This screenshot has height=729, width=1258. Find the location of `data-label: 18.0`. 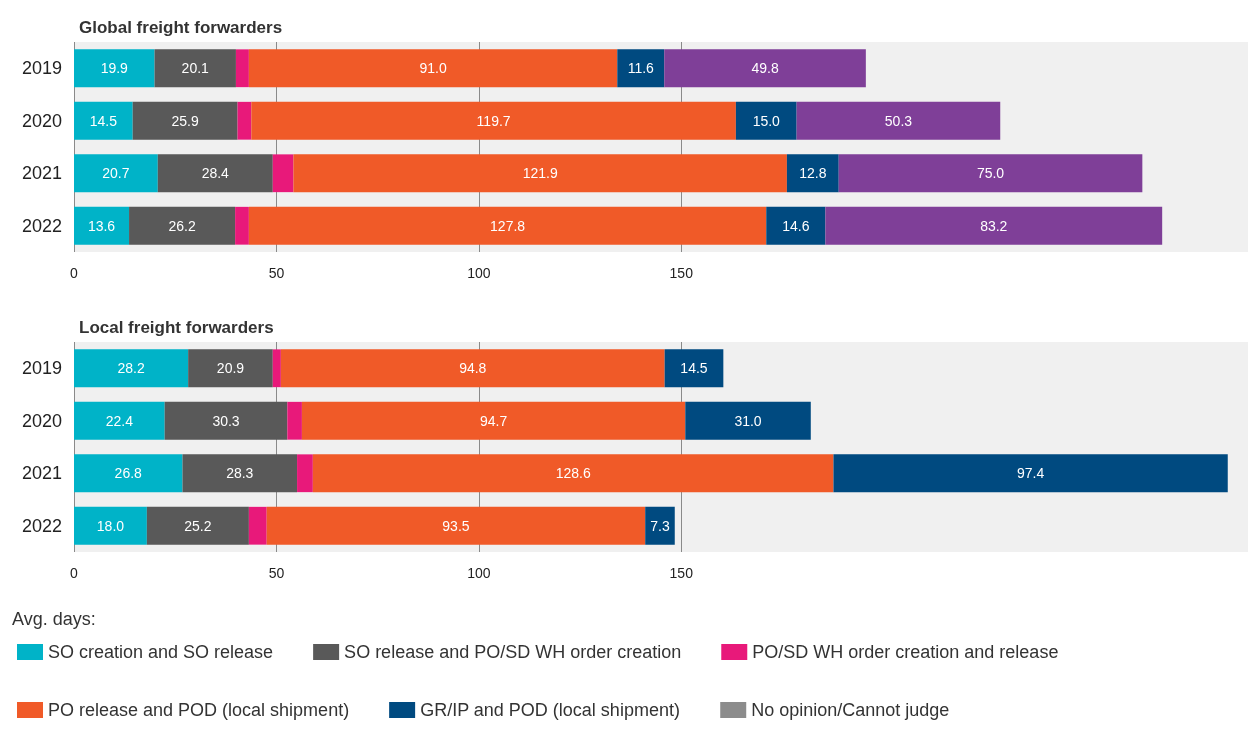

data-label: 18.0 is located at coordinates (110, 525).